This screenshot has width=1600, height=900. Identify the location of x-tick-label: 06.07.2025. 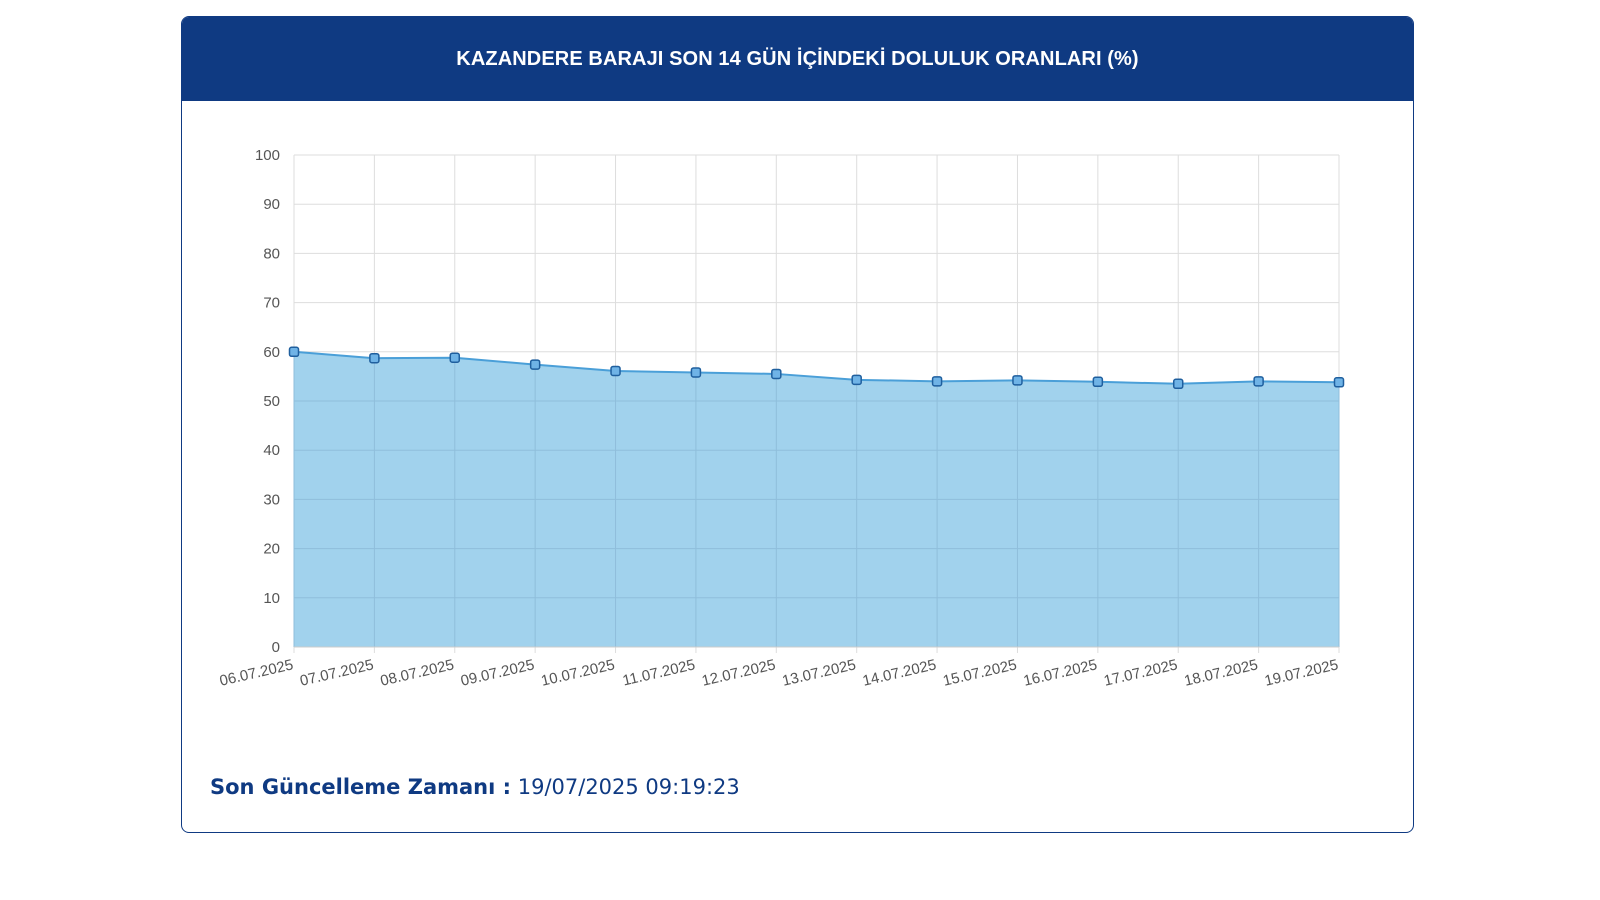
(256, 672).